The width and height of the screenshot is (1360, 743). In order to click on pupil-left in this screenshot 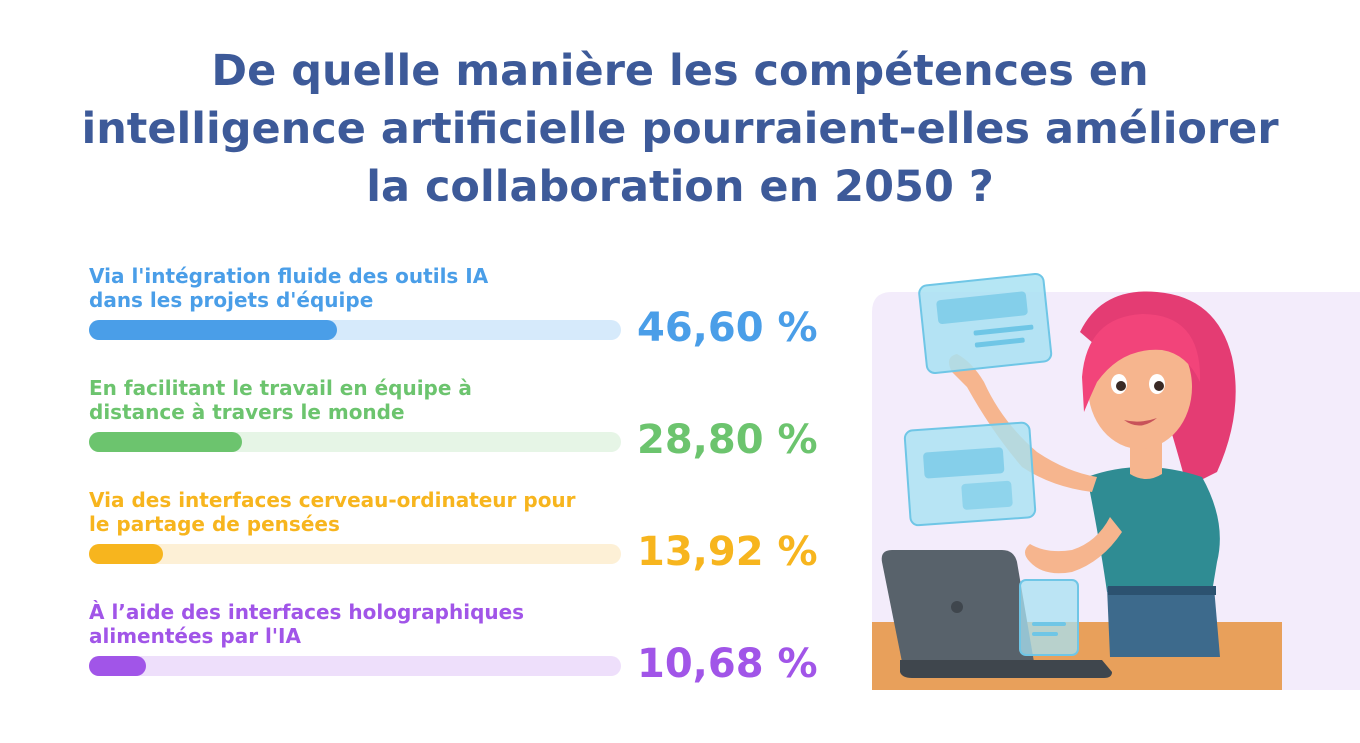, I will do `click(1121, 386)`.